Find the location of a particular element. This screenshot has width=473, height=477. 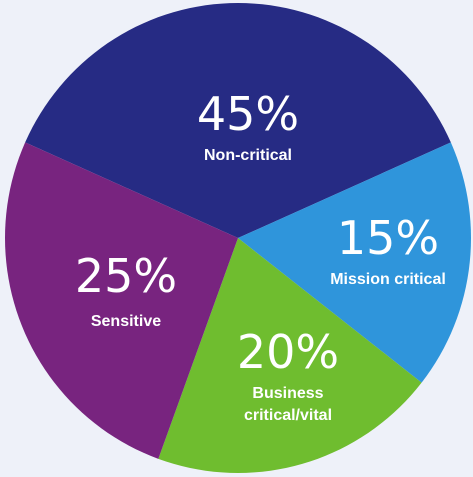

pie-category-label: critical/vital is located at coordinates (288, 415).